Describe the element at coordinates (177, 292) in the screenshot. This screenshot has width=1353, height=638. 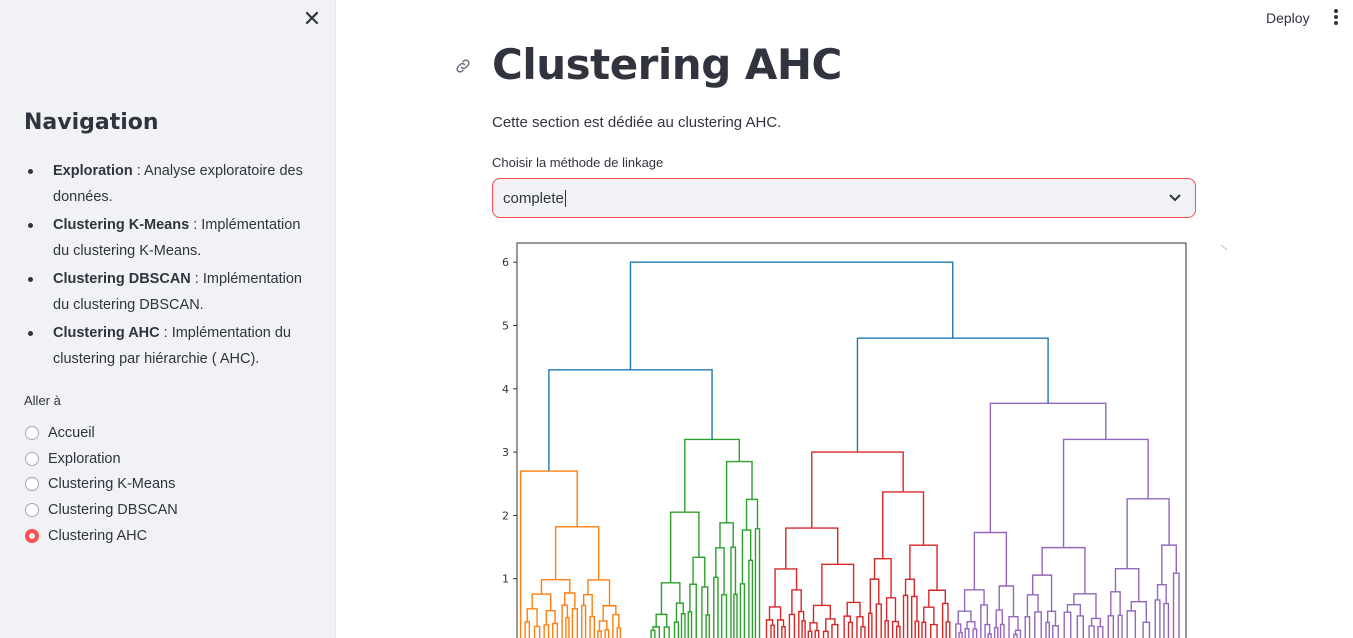
I see `list-item-text: : Implémentation du clustering DBSCAN.` at that location.